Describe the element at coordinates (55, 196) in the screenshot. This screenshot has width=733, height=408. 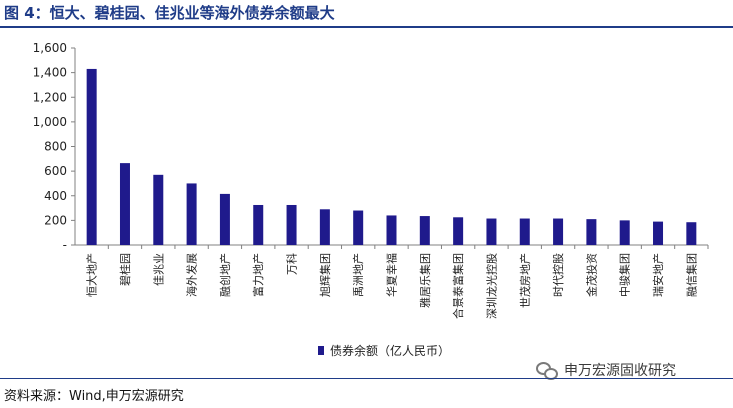
I see `y-tick-label: 400` at that location.